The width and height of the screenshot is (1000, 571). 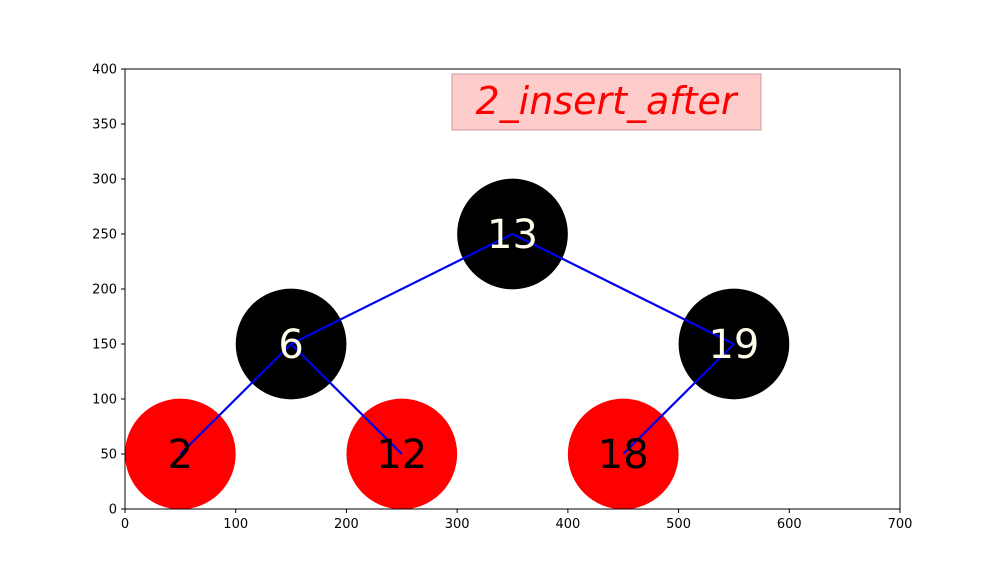 What do you see at coordinates (567, 524) in the screenshot?
I see `x-tick-label: 400` at bounding box center [567, 524].